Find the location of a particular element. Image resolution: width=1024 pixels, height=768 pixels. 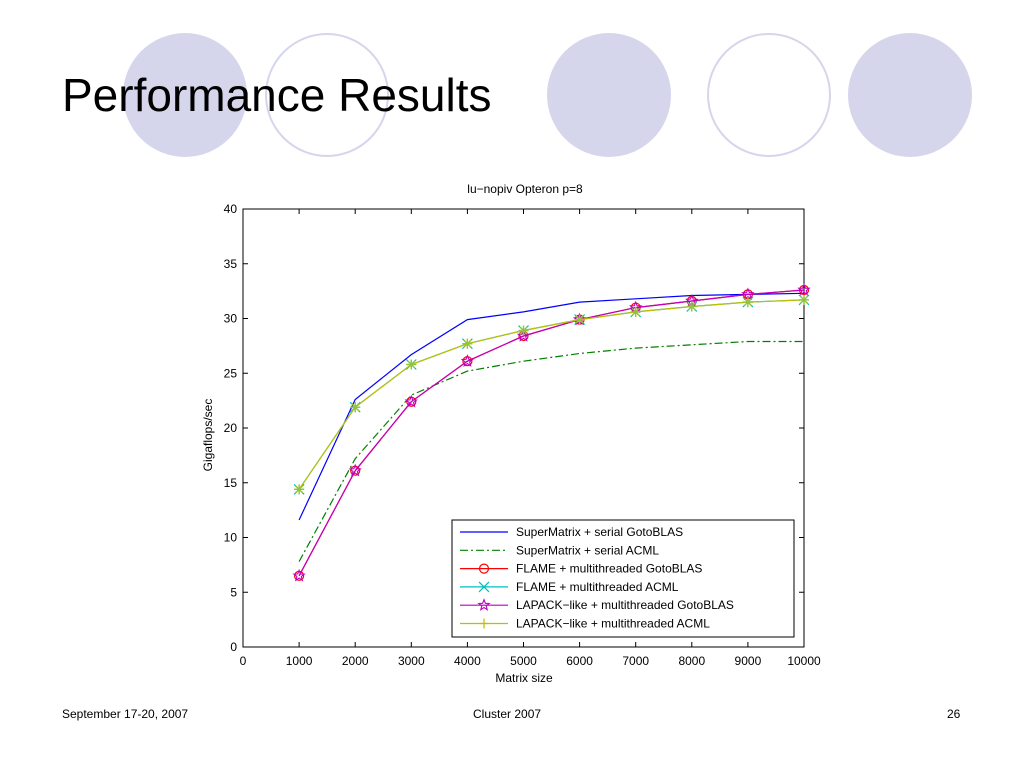

y-tick-label: 20 is located at coordinates (231, 428).